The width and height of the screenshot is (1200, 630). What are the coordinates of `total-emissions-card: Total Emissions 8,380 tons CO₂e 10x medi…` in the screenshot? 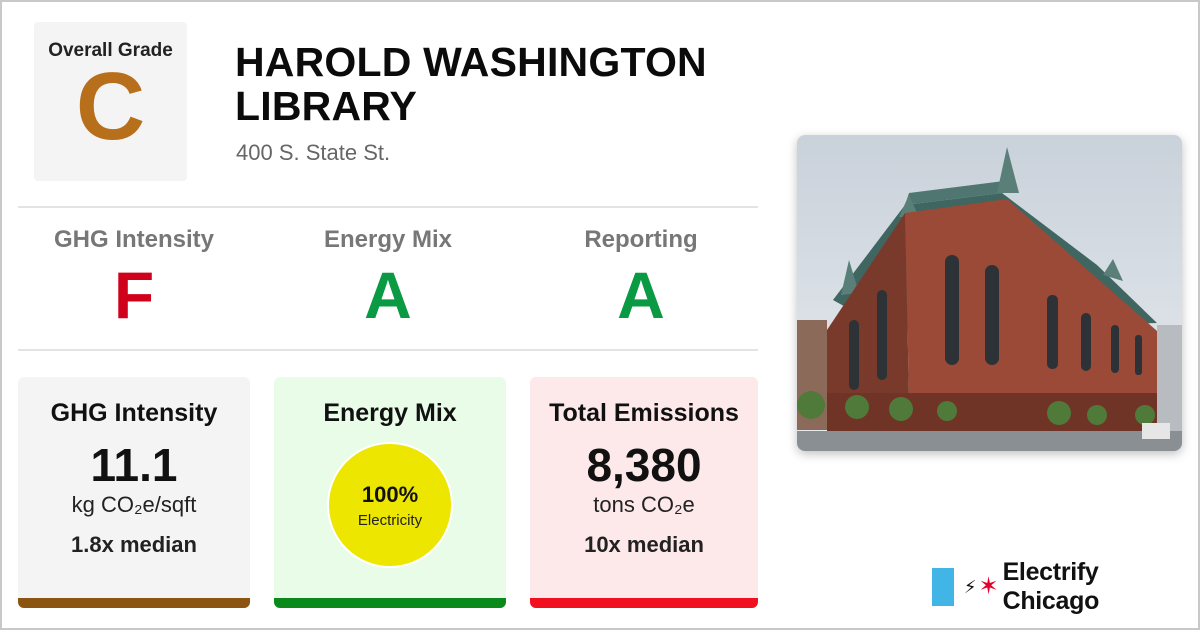 It's located at (644, 492).